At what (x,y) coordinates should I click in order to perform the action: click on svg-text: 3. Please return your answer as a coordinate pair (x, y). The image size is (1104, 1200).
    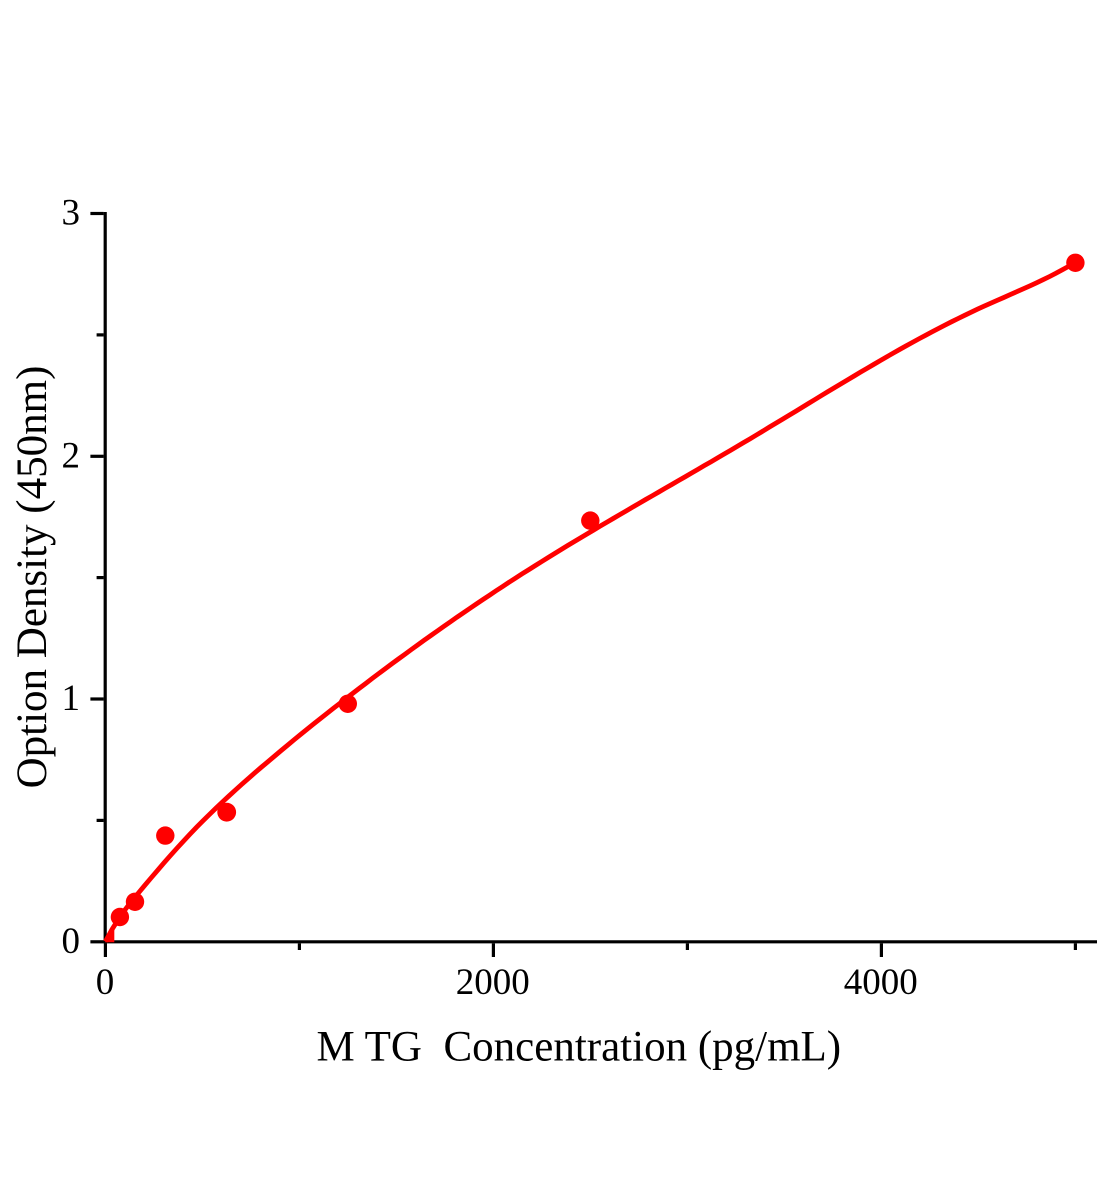
    Looking at the image, I should click on (71, 213).